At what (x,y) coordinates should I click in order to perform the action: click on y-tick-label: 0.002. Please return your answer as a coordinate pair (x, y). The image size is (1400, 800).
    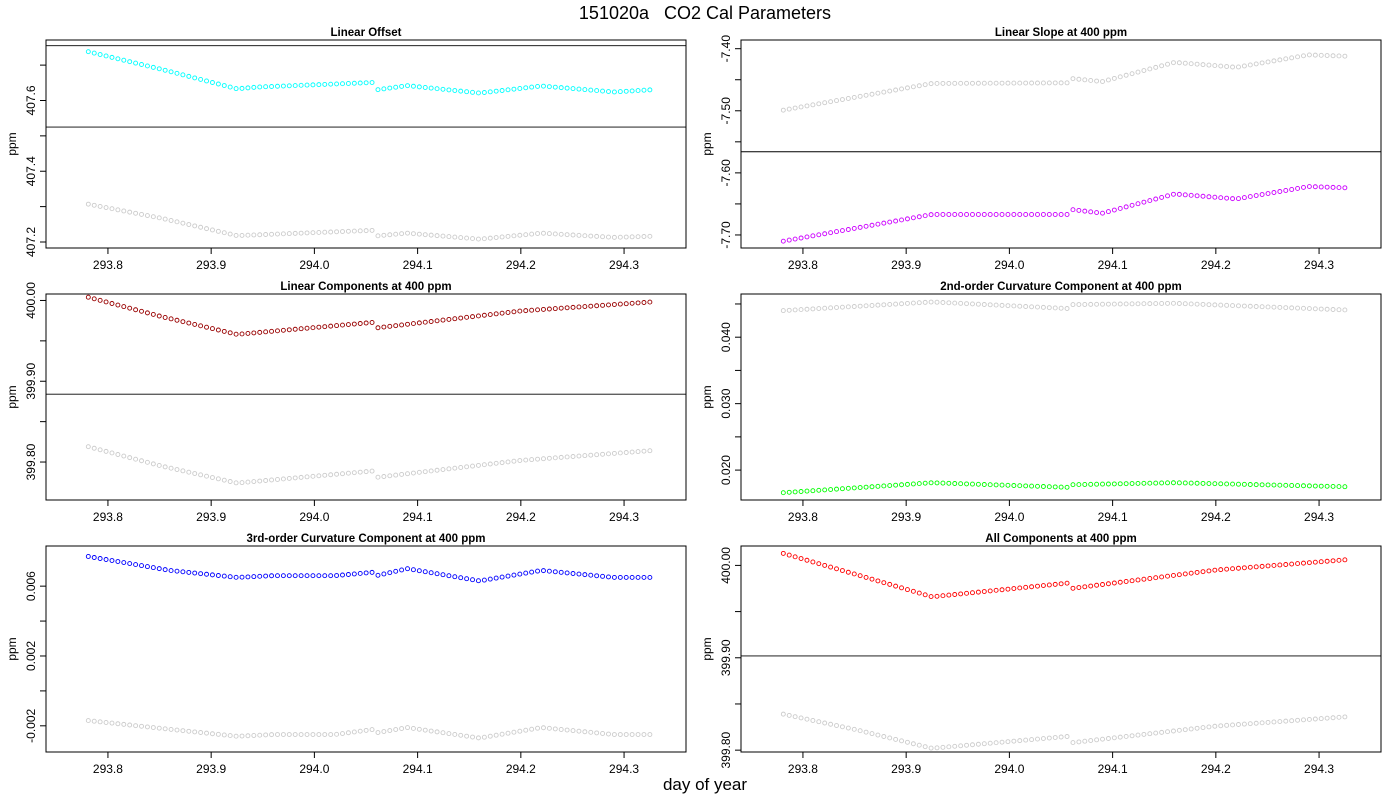
    Looking at the image, I should click on (31, 656).